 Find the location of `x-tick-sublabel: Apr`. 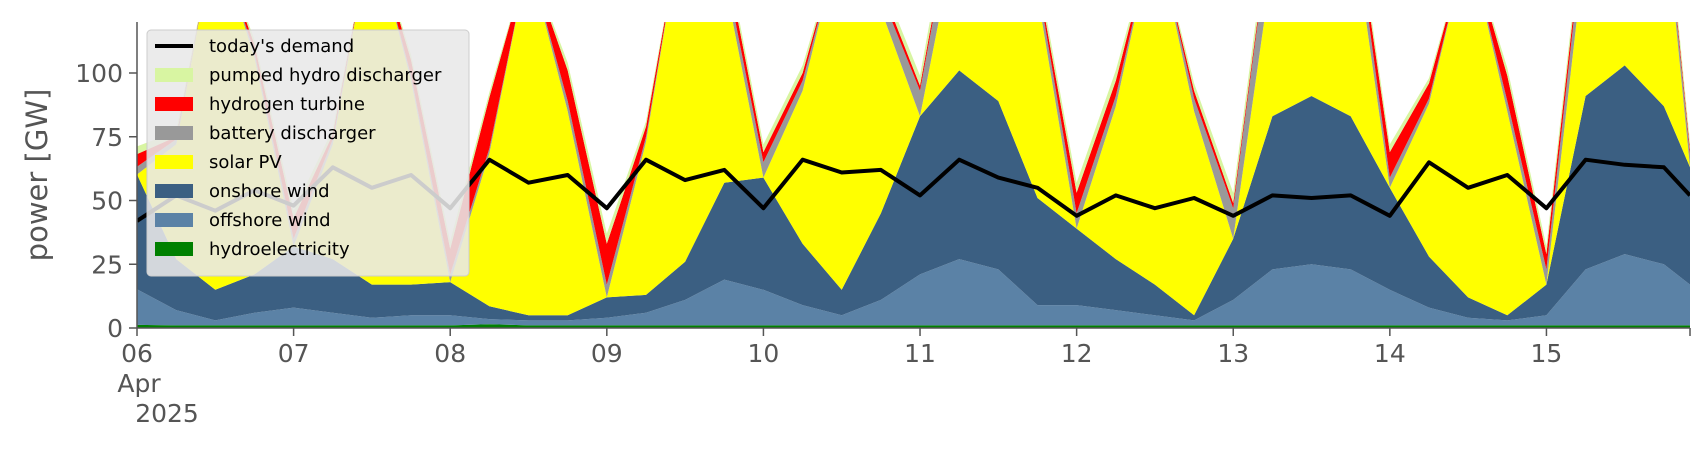

x-tick-sublabel: Apr is located at coordinates (139, 383).